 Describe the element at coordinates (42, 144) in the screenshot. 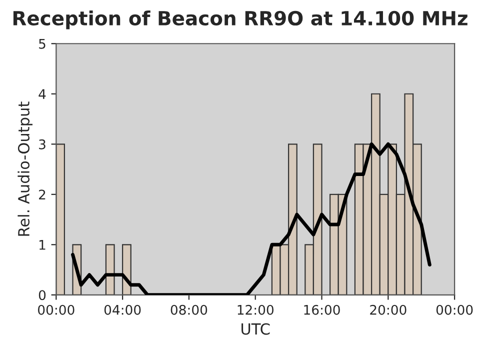

I see `y-tick-label: 3` at that location.